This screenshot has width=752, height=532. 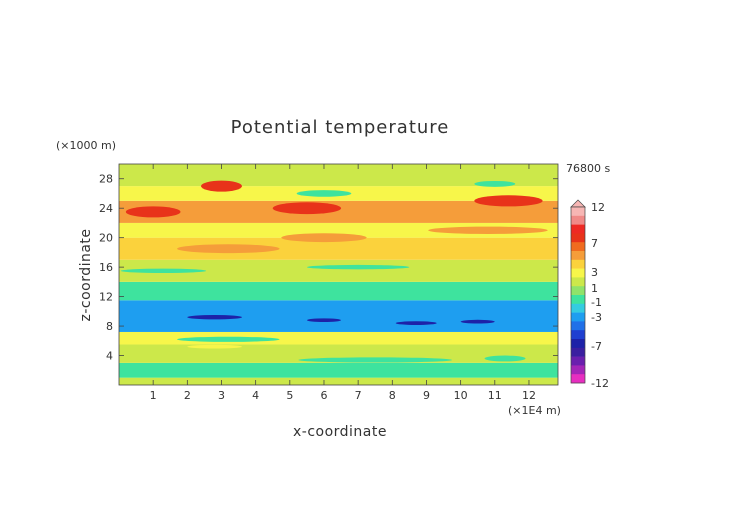 I want to click on x-tick-label-12: 12, so click(x=529, y=395).